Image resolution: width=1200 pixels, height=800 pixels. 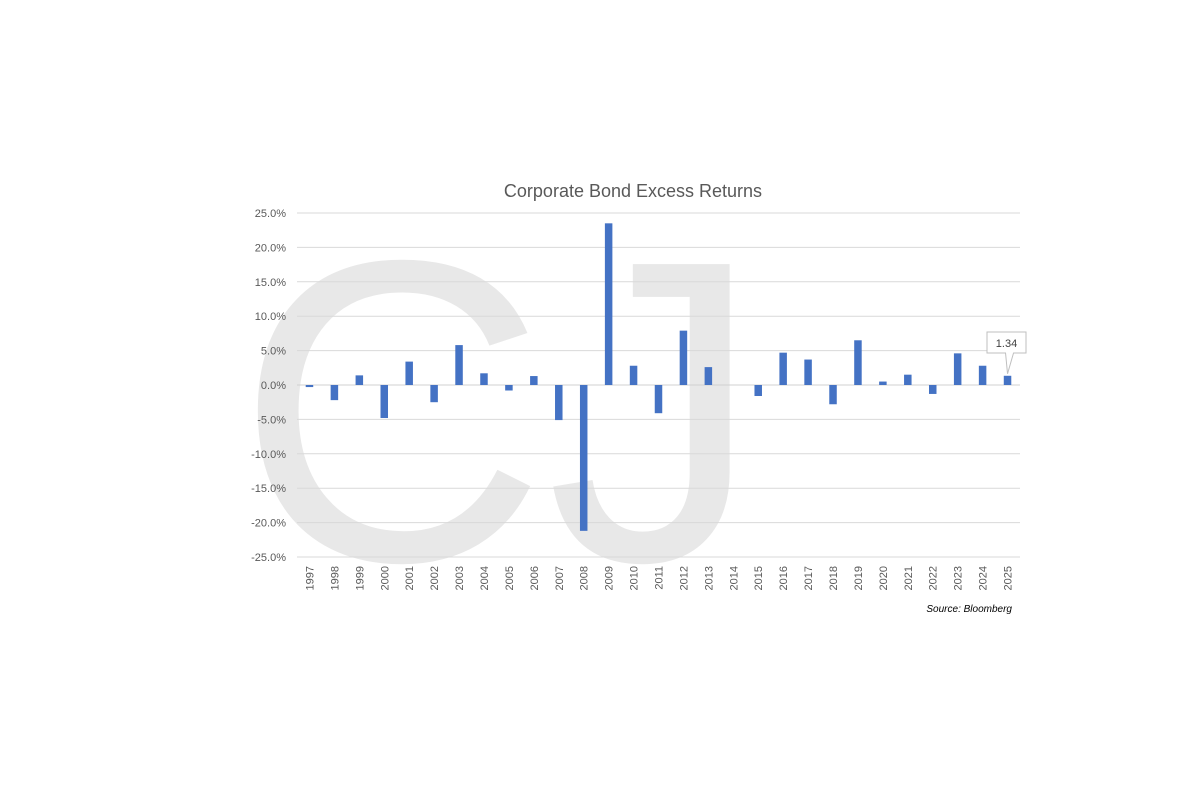 I want to click on bar-2016, so click(x=783, y=368).